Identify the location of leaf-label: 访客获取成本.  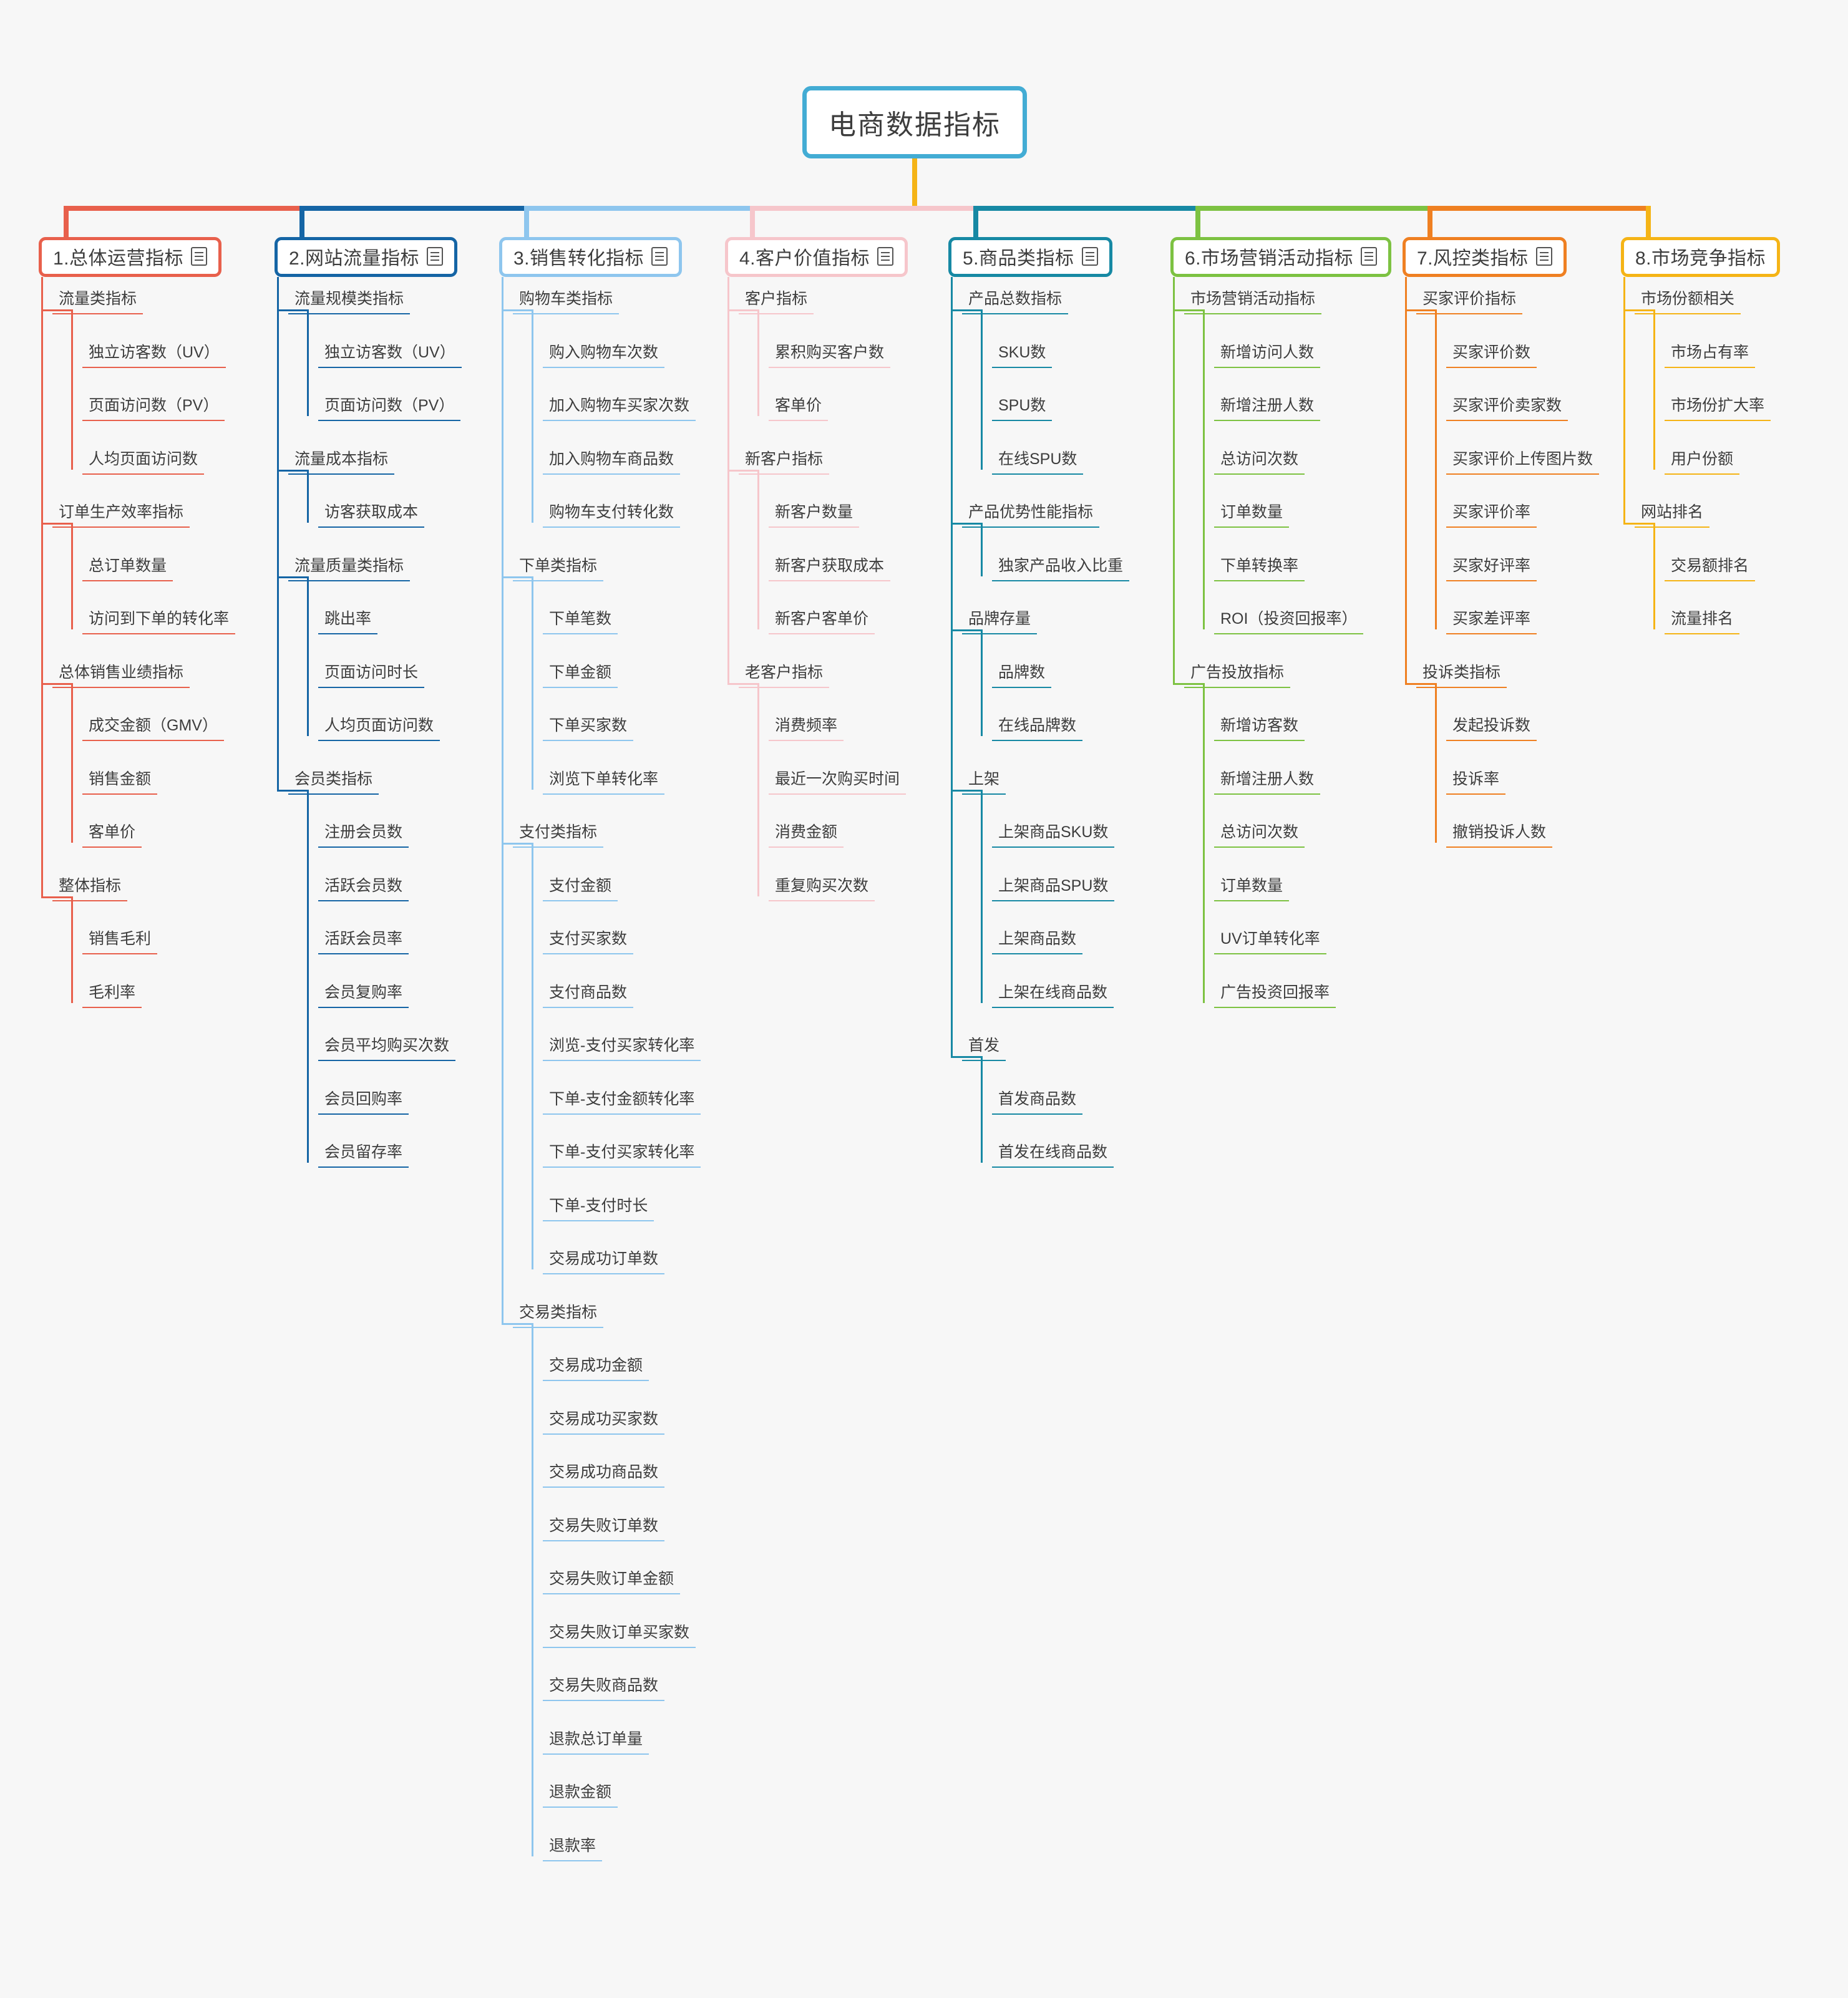
(372, 515).